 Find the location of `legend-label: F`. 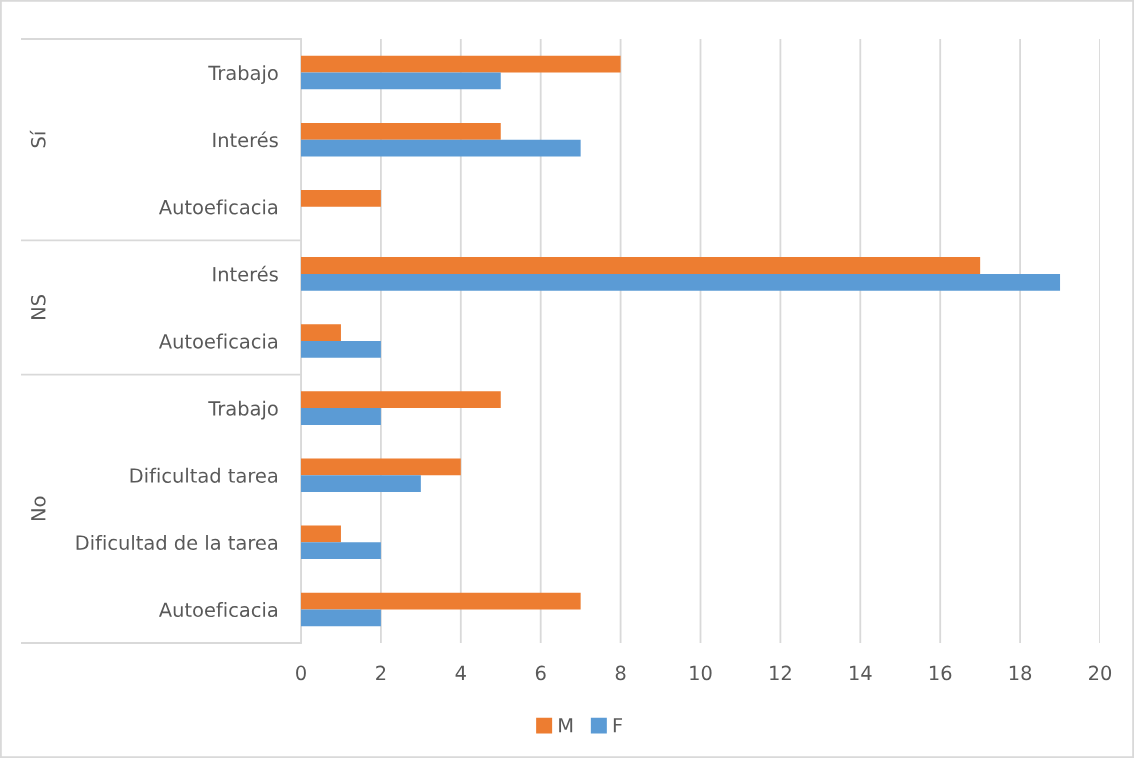

legend-label: F is located at coordinates (618, 725).